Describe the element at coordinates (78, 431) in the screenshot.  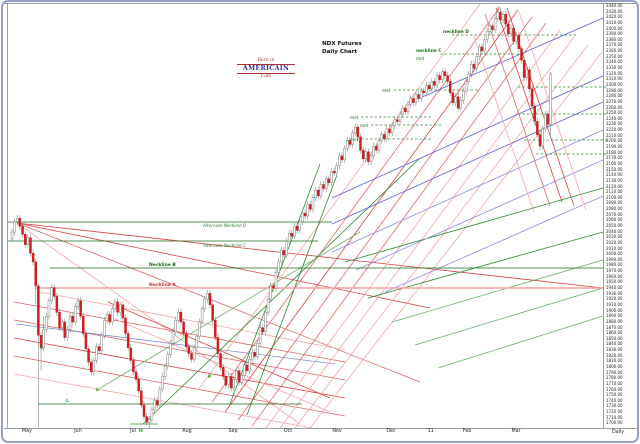
I see `month-label: Jun` at that location.